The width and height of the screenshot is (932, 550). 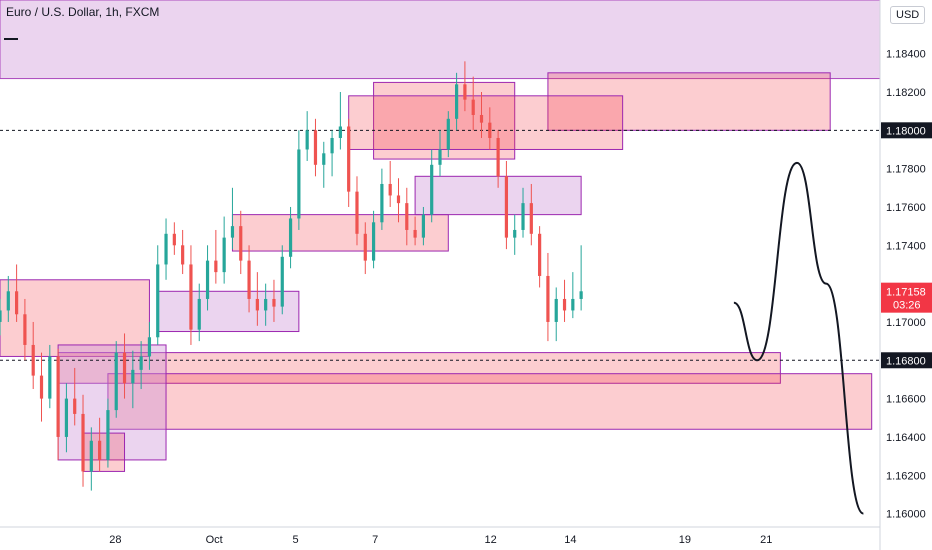 What do you see at coordinates (440, 540) in the screenshot?
I see `time-axis: 28 Oct 5 7 12 14 19 21` at bounding box center [440, 540].